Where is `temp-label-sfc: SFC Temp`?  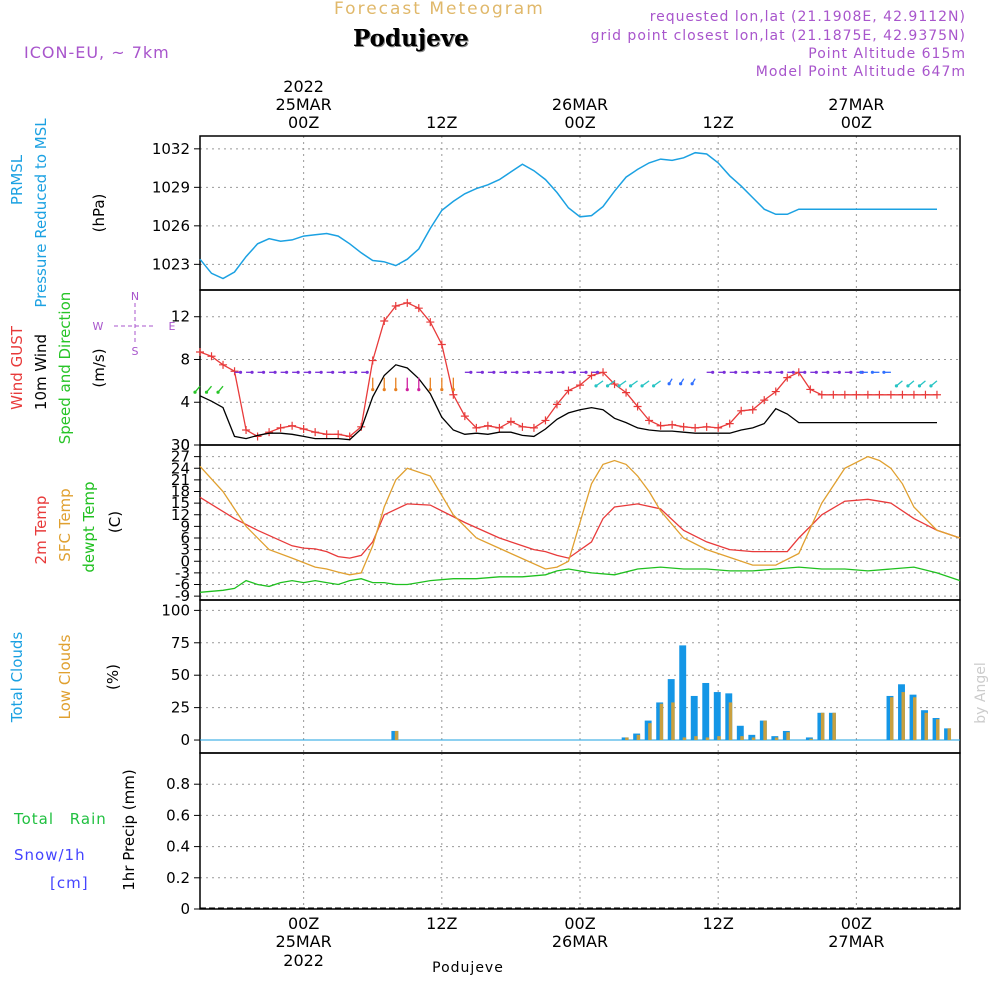 temp-label-sfc: SFC Temp is located at coordinates (65, 524).